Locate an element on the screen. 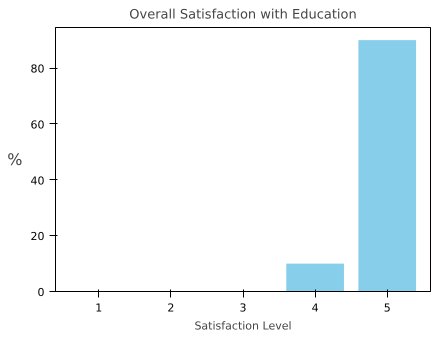  x-tick-label: 2 is located at coordinates (170, 308).